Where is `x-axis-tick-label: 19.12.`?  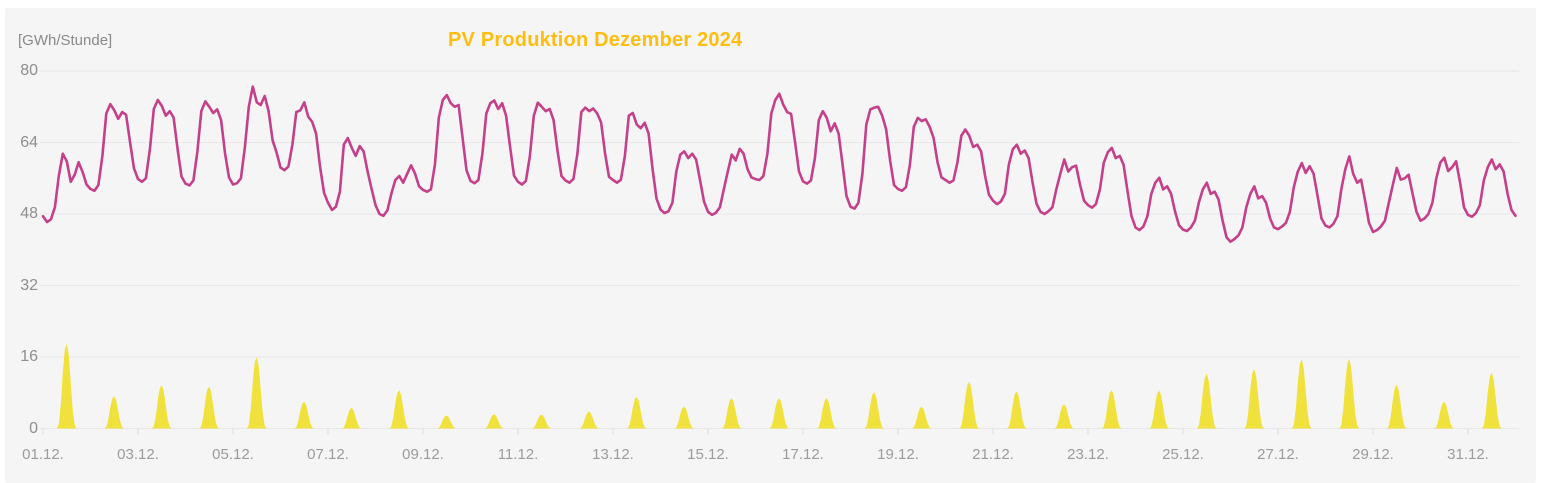 x-axis-tick-label: 19.12. is located at coordinates (898, 454).